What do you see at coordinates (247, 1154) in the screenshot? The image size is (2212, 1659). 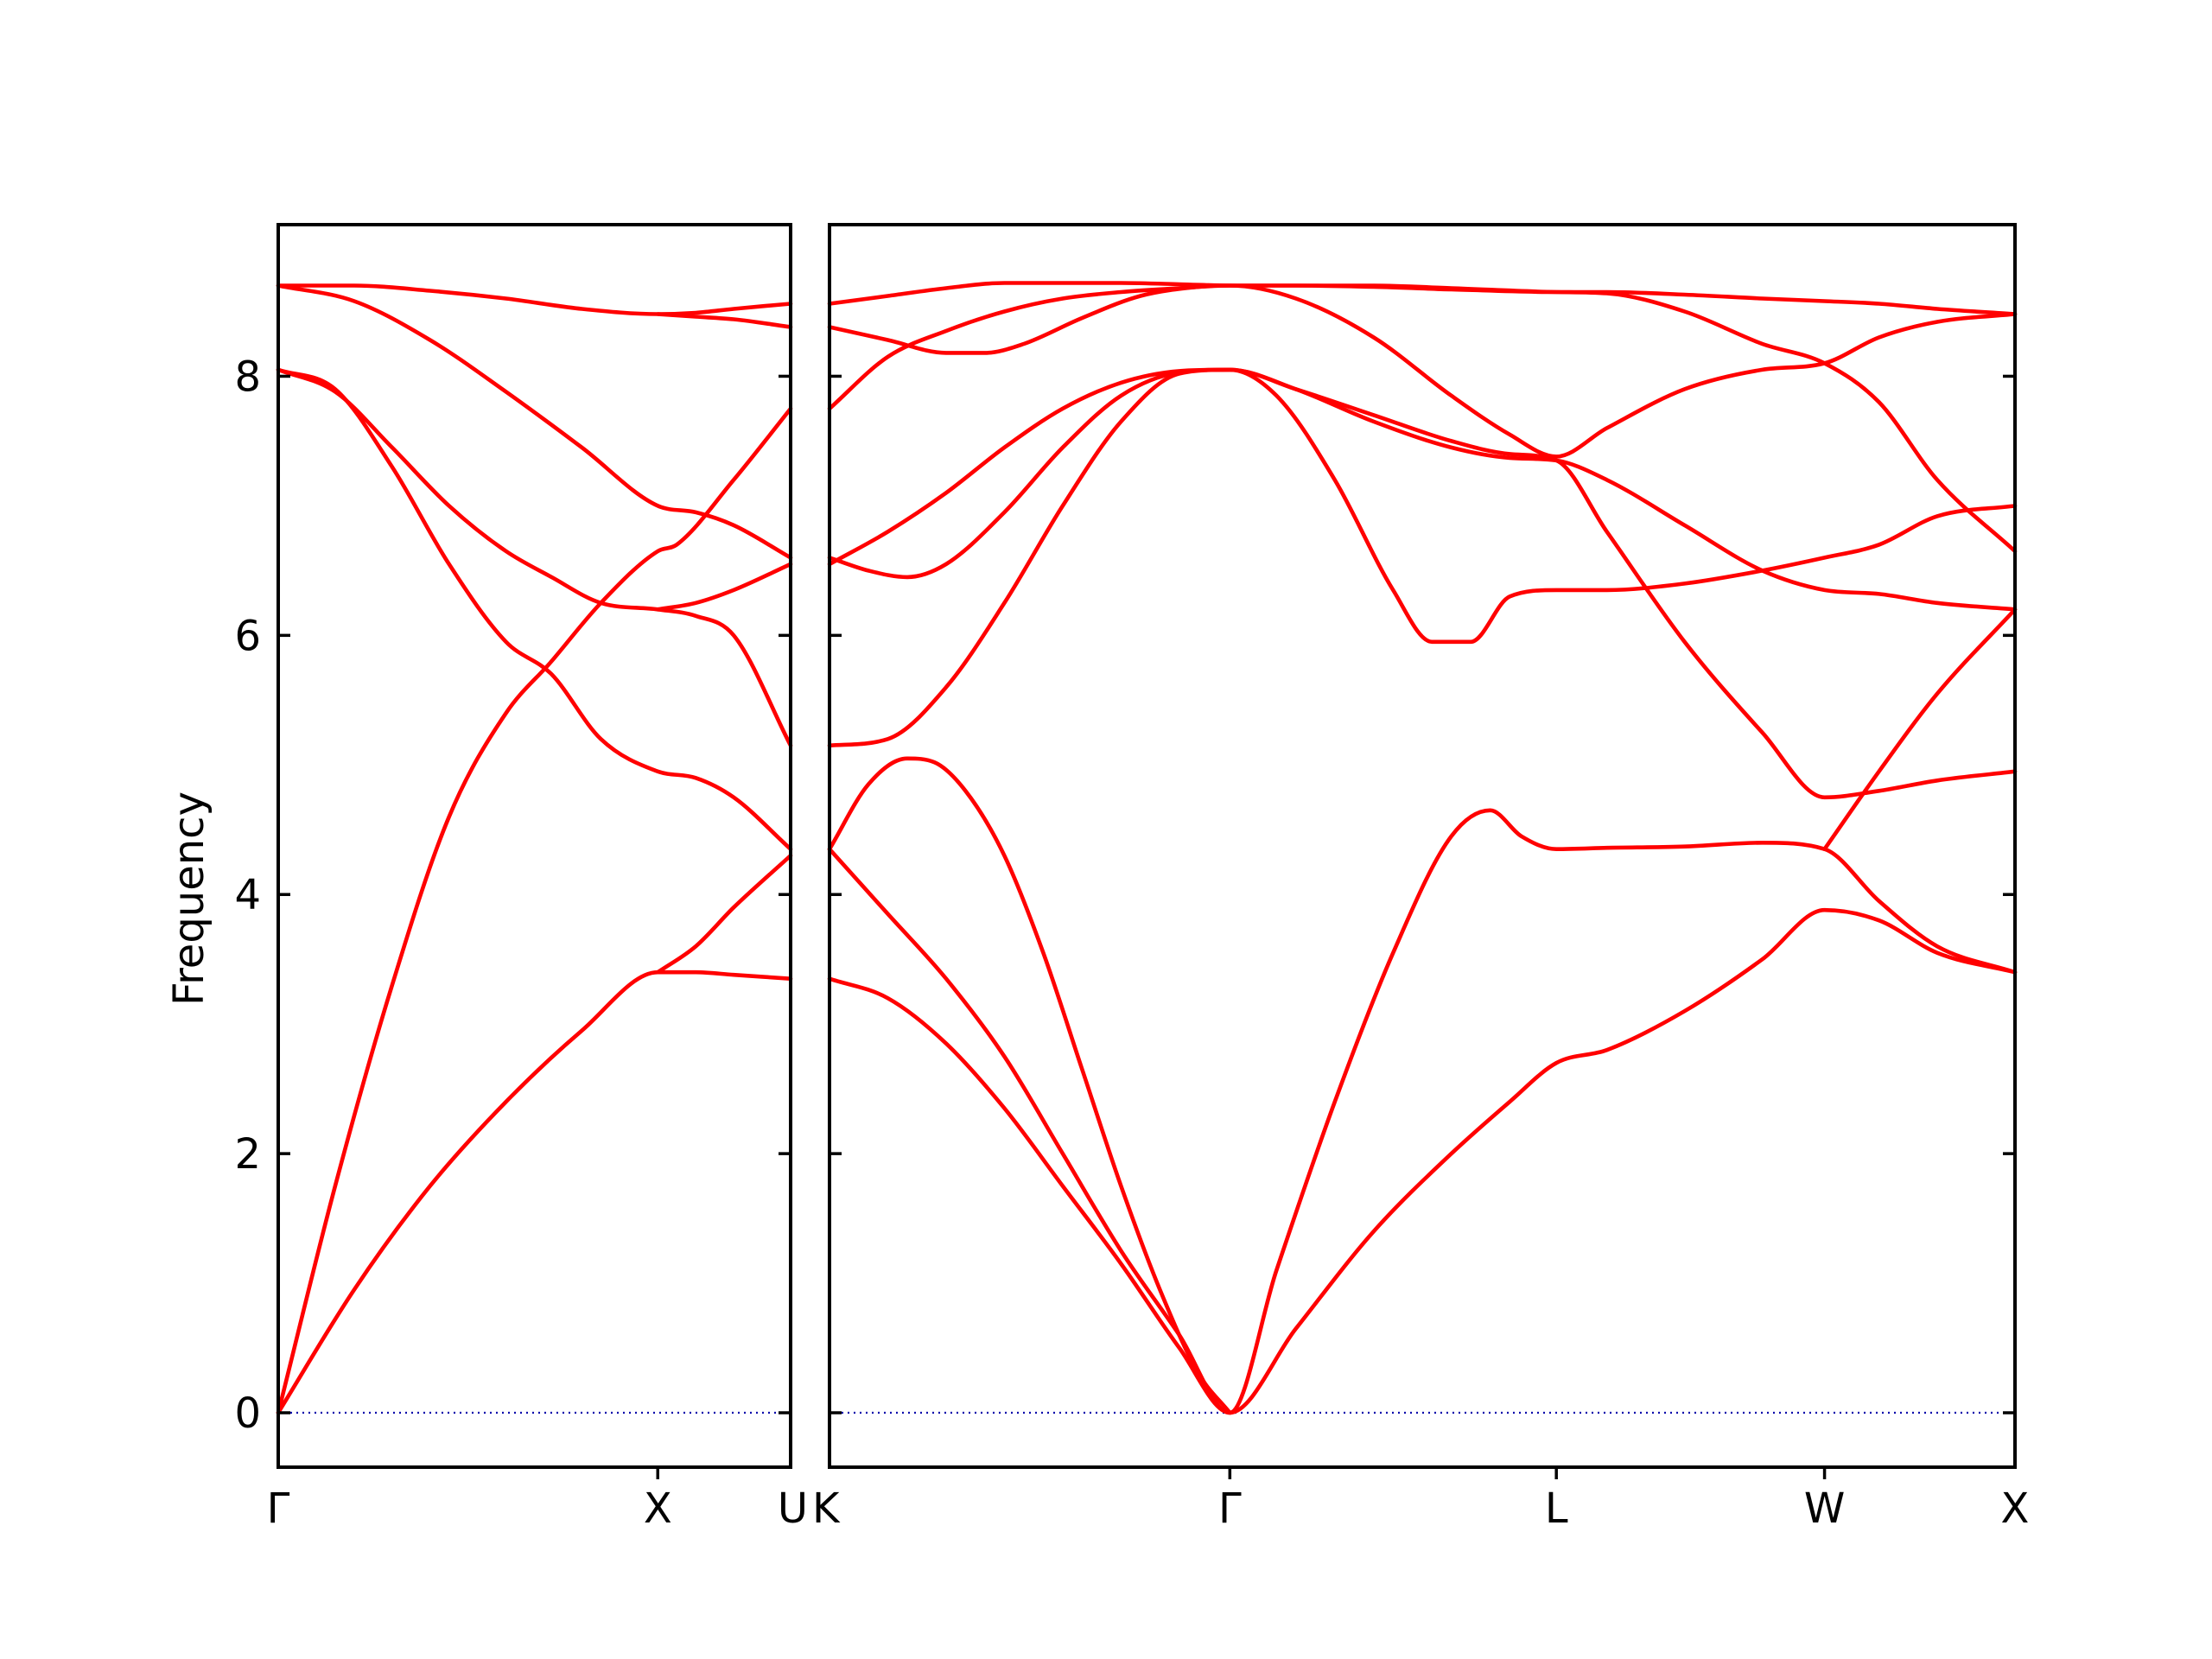 I see `y-tick-label: 2` at bounding box center [247, 1154].